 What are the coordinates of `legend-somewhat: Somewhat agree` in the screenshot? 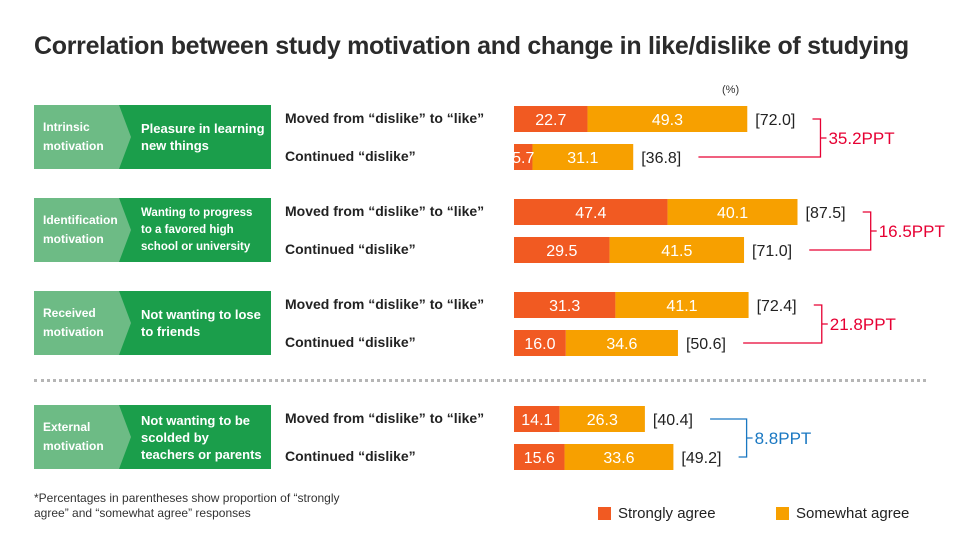 It's located at (842, 513).